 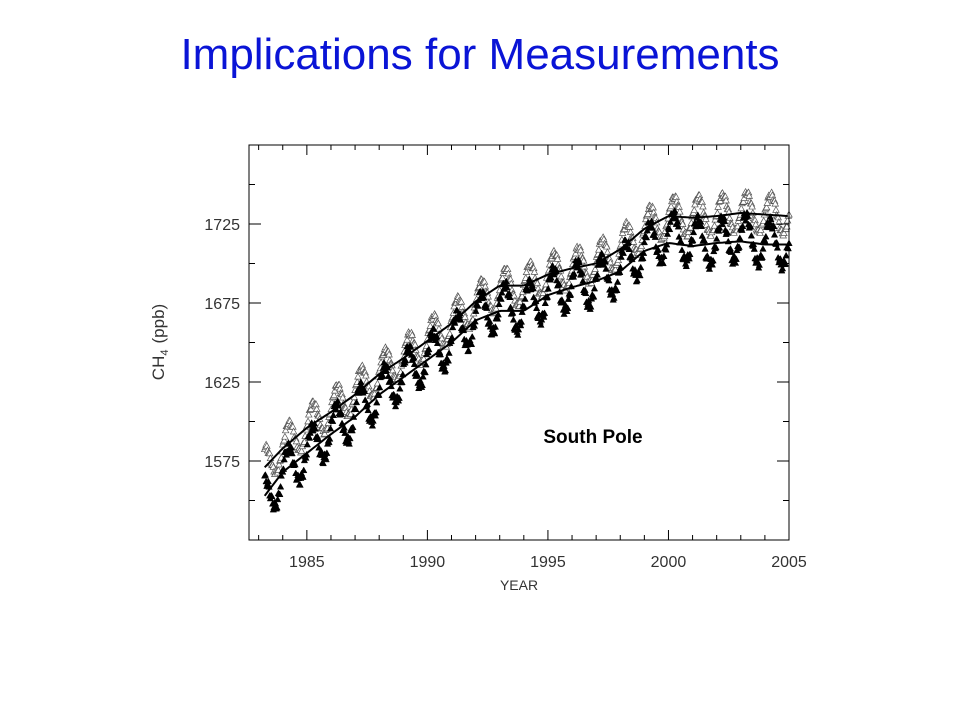 I want to click on y-axis-label: CH4 (ppb), so click(x=160, y=342).